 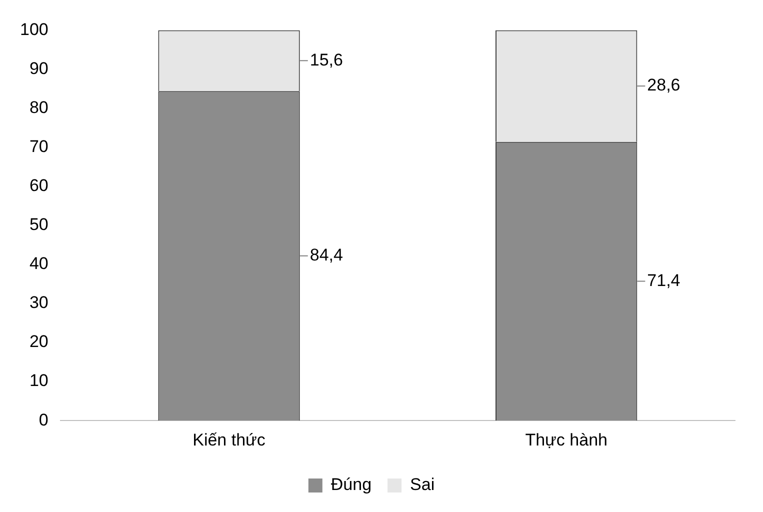 I want to click on y-tick-label: 40, so click(x=38, y=264).